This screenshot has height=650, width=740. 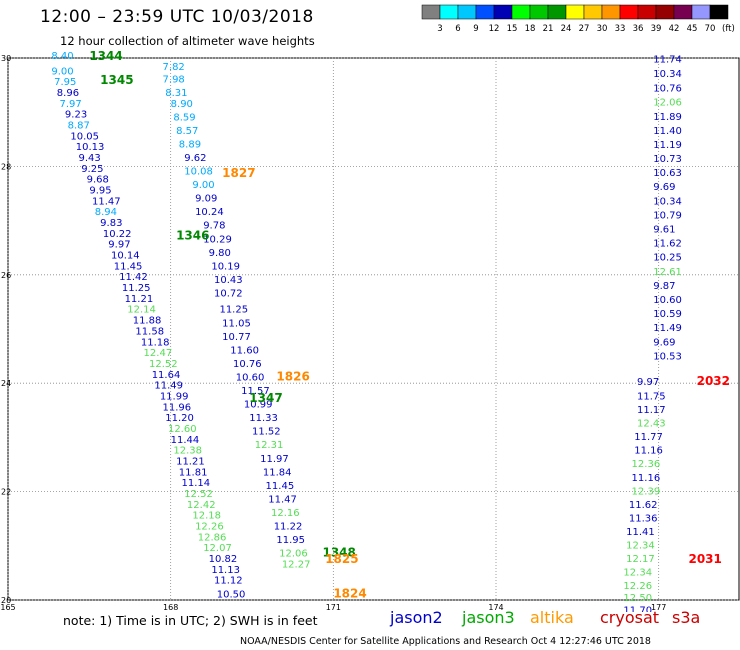 What do you see at coordinates (602, 29) in the screenshot?
I see `colorbar-label: 30` at bounding box center [602, 29].